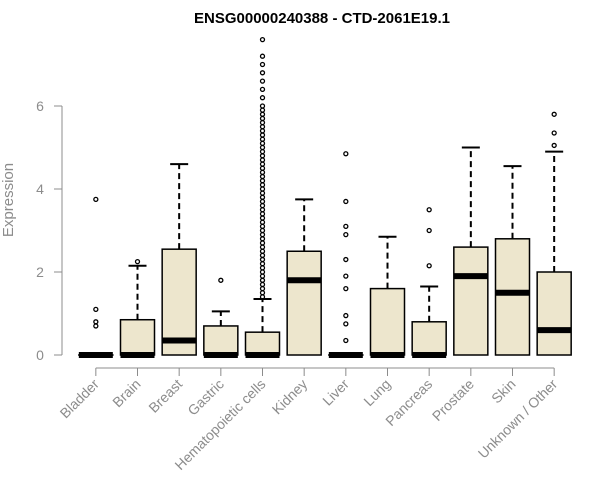 The width and height of the screenshot is (600, 500). What do you see at coordinates (40, 106) in the screenshot?
I see `y-tick-label: 6` at bounding box center [40, 106].